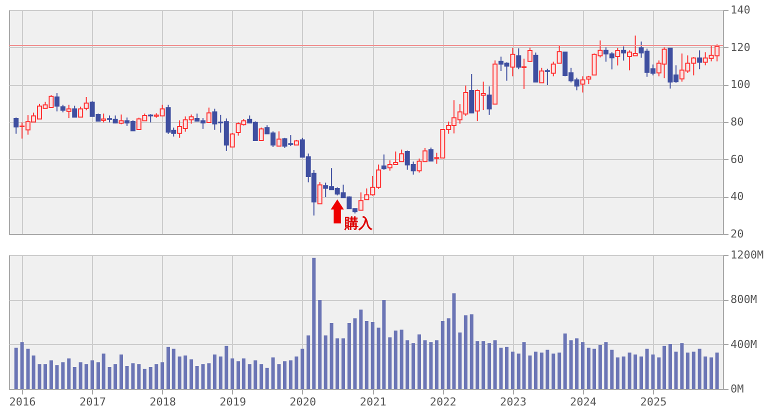 This screenshot has width=768, height=406. What do you see at coordinates (737, 389) in the screenshot?
I see `y-tick-label: 0M` at bounding box center [737, 389].